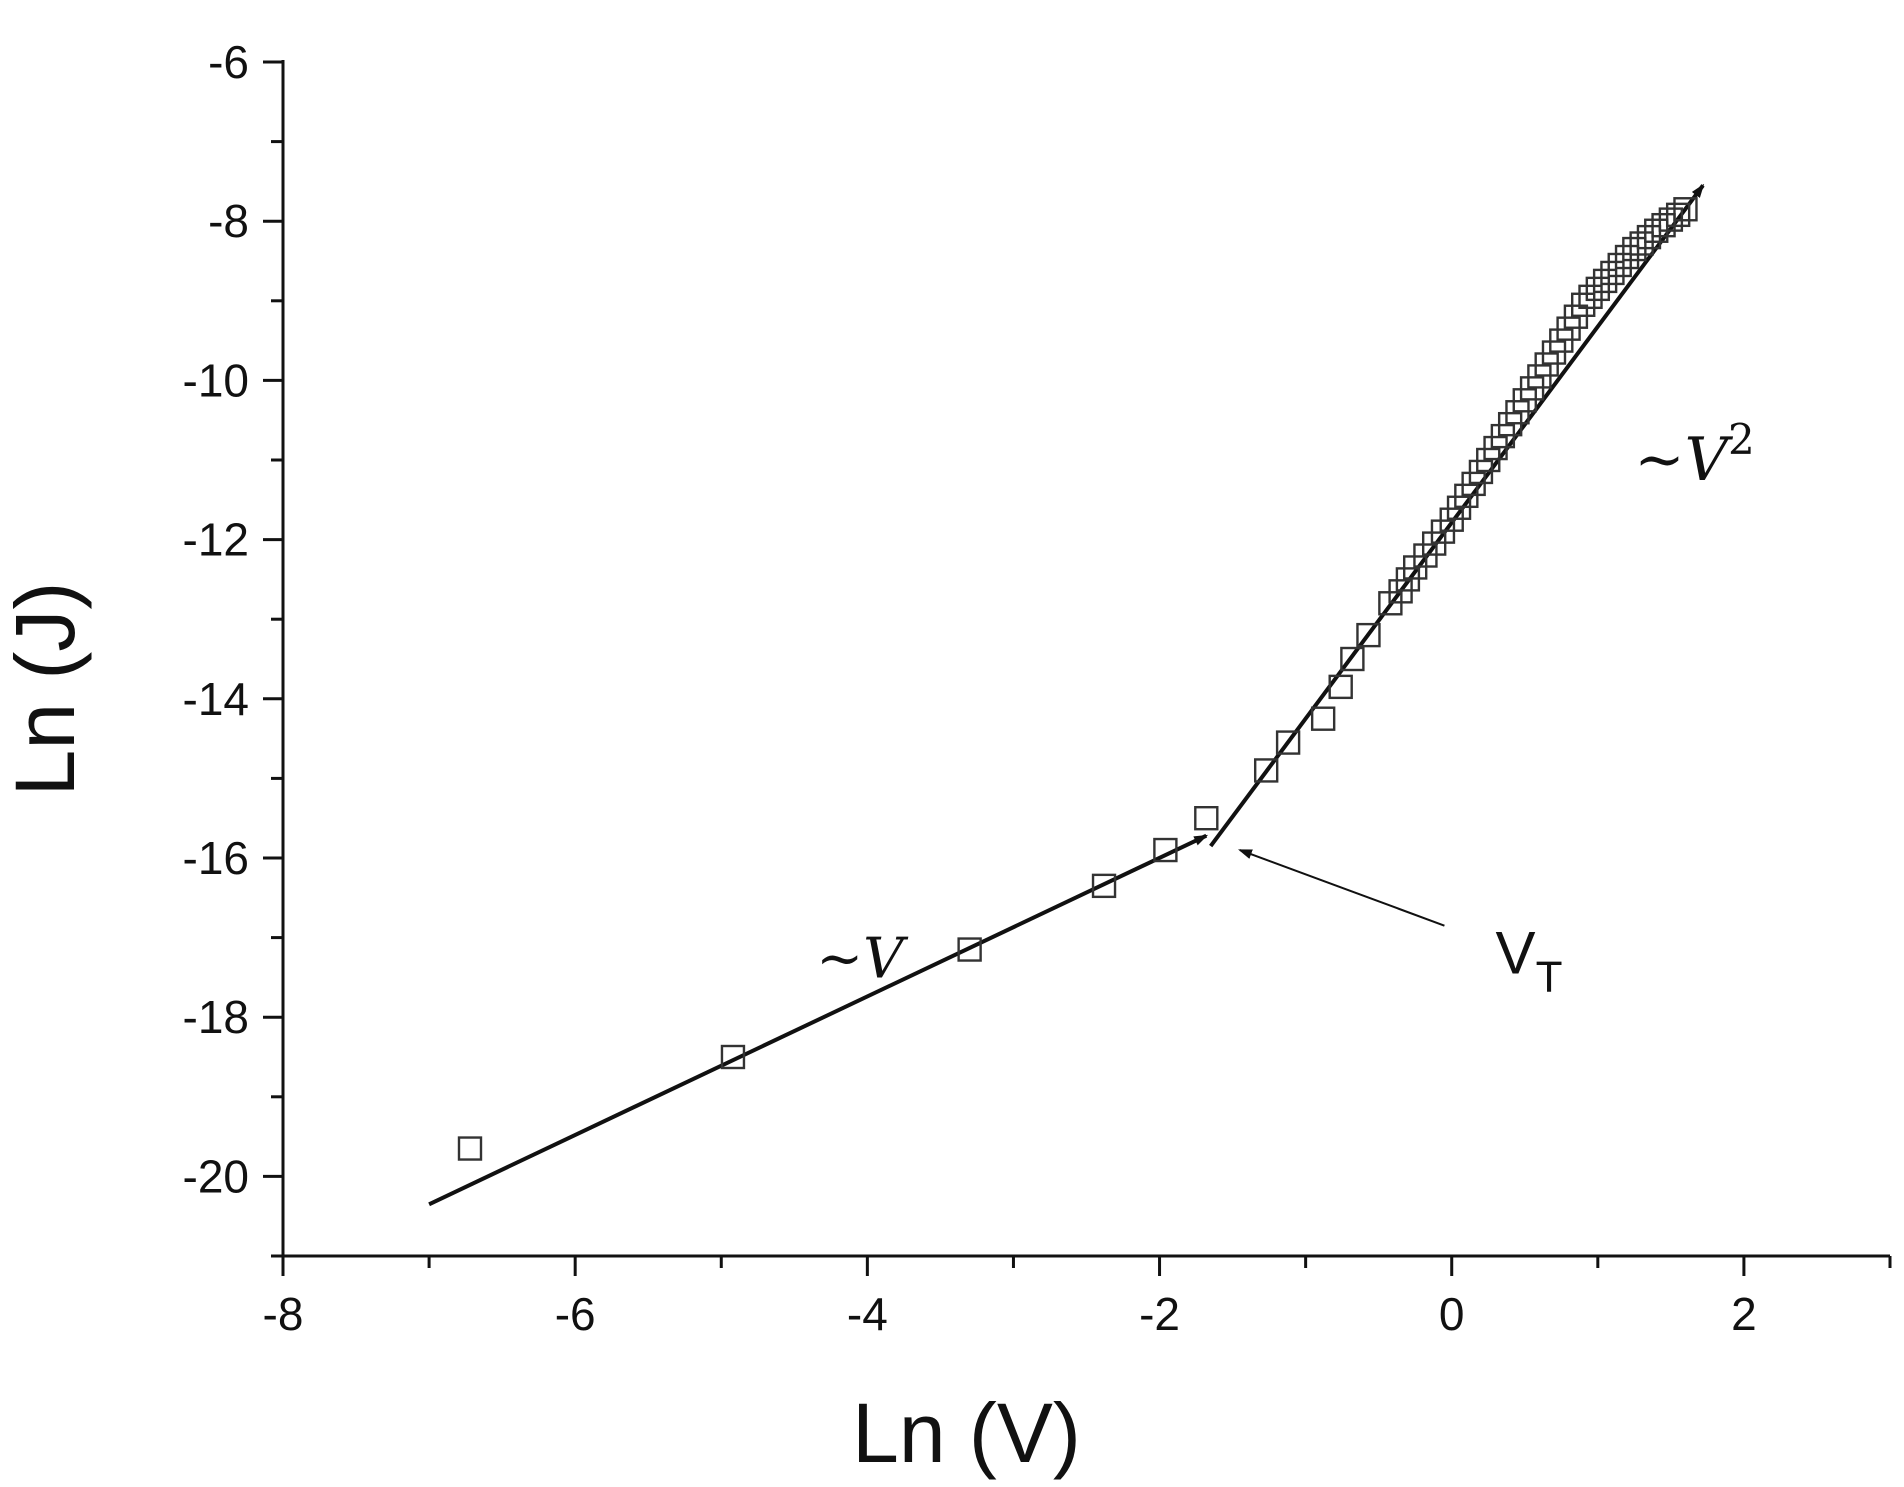 The width and height of the screenshot is (1904, 1487). What do you see at coordinates (1549, 976) in the screenshot?
I see `threshold-voltage-label-sub: T` at bounding box center [1549, 976].